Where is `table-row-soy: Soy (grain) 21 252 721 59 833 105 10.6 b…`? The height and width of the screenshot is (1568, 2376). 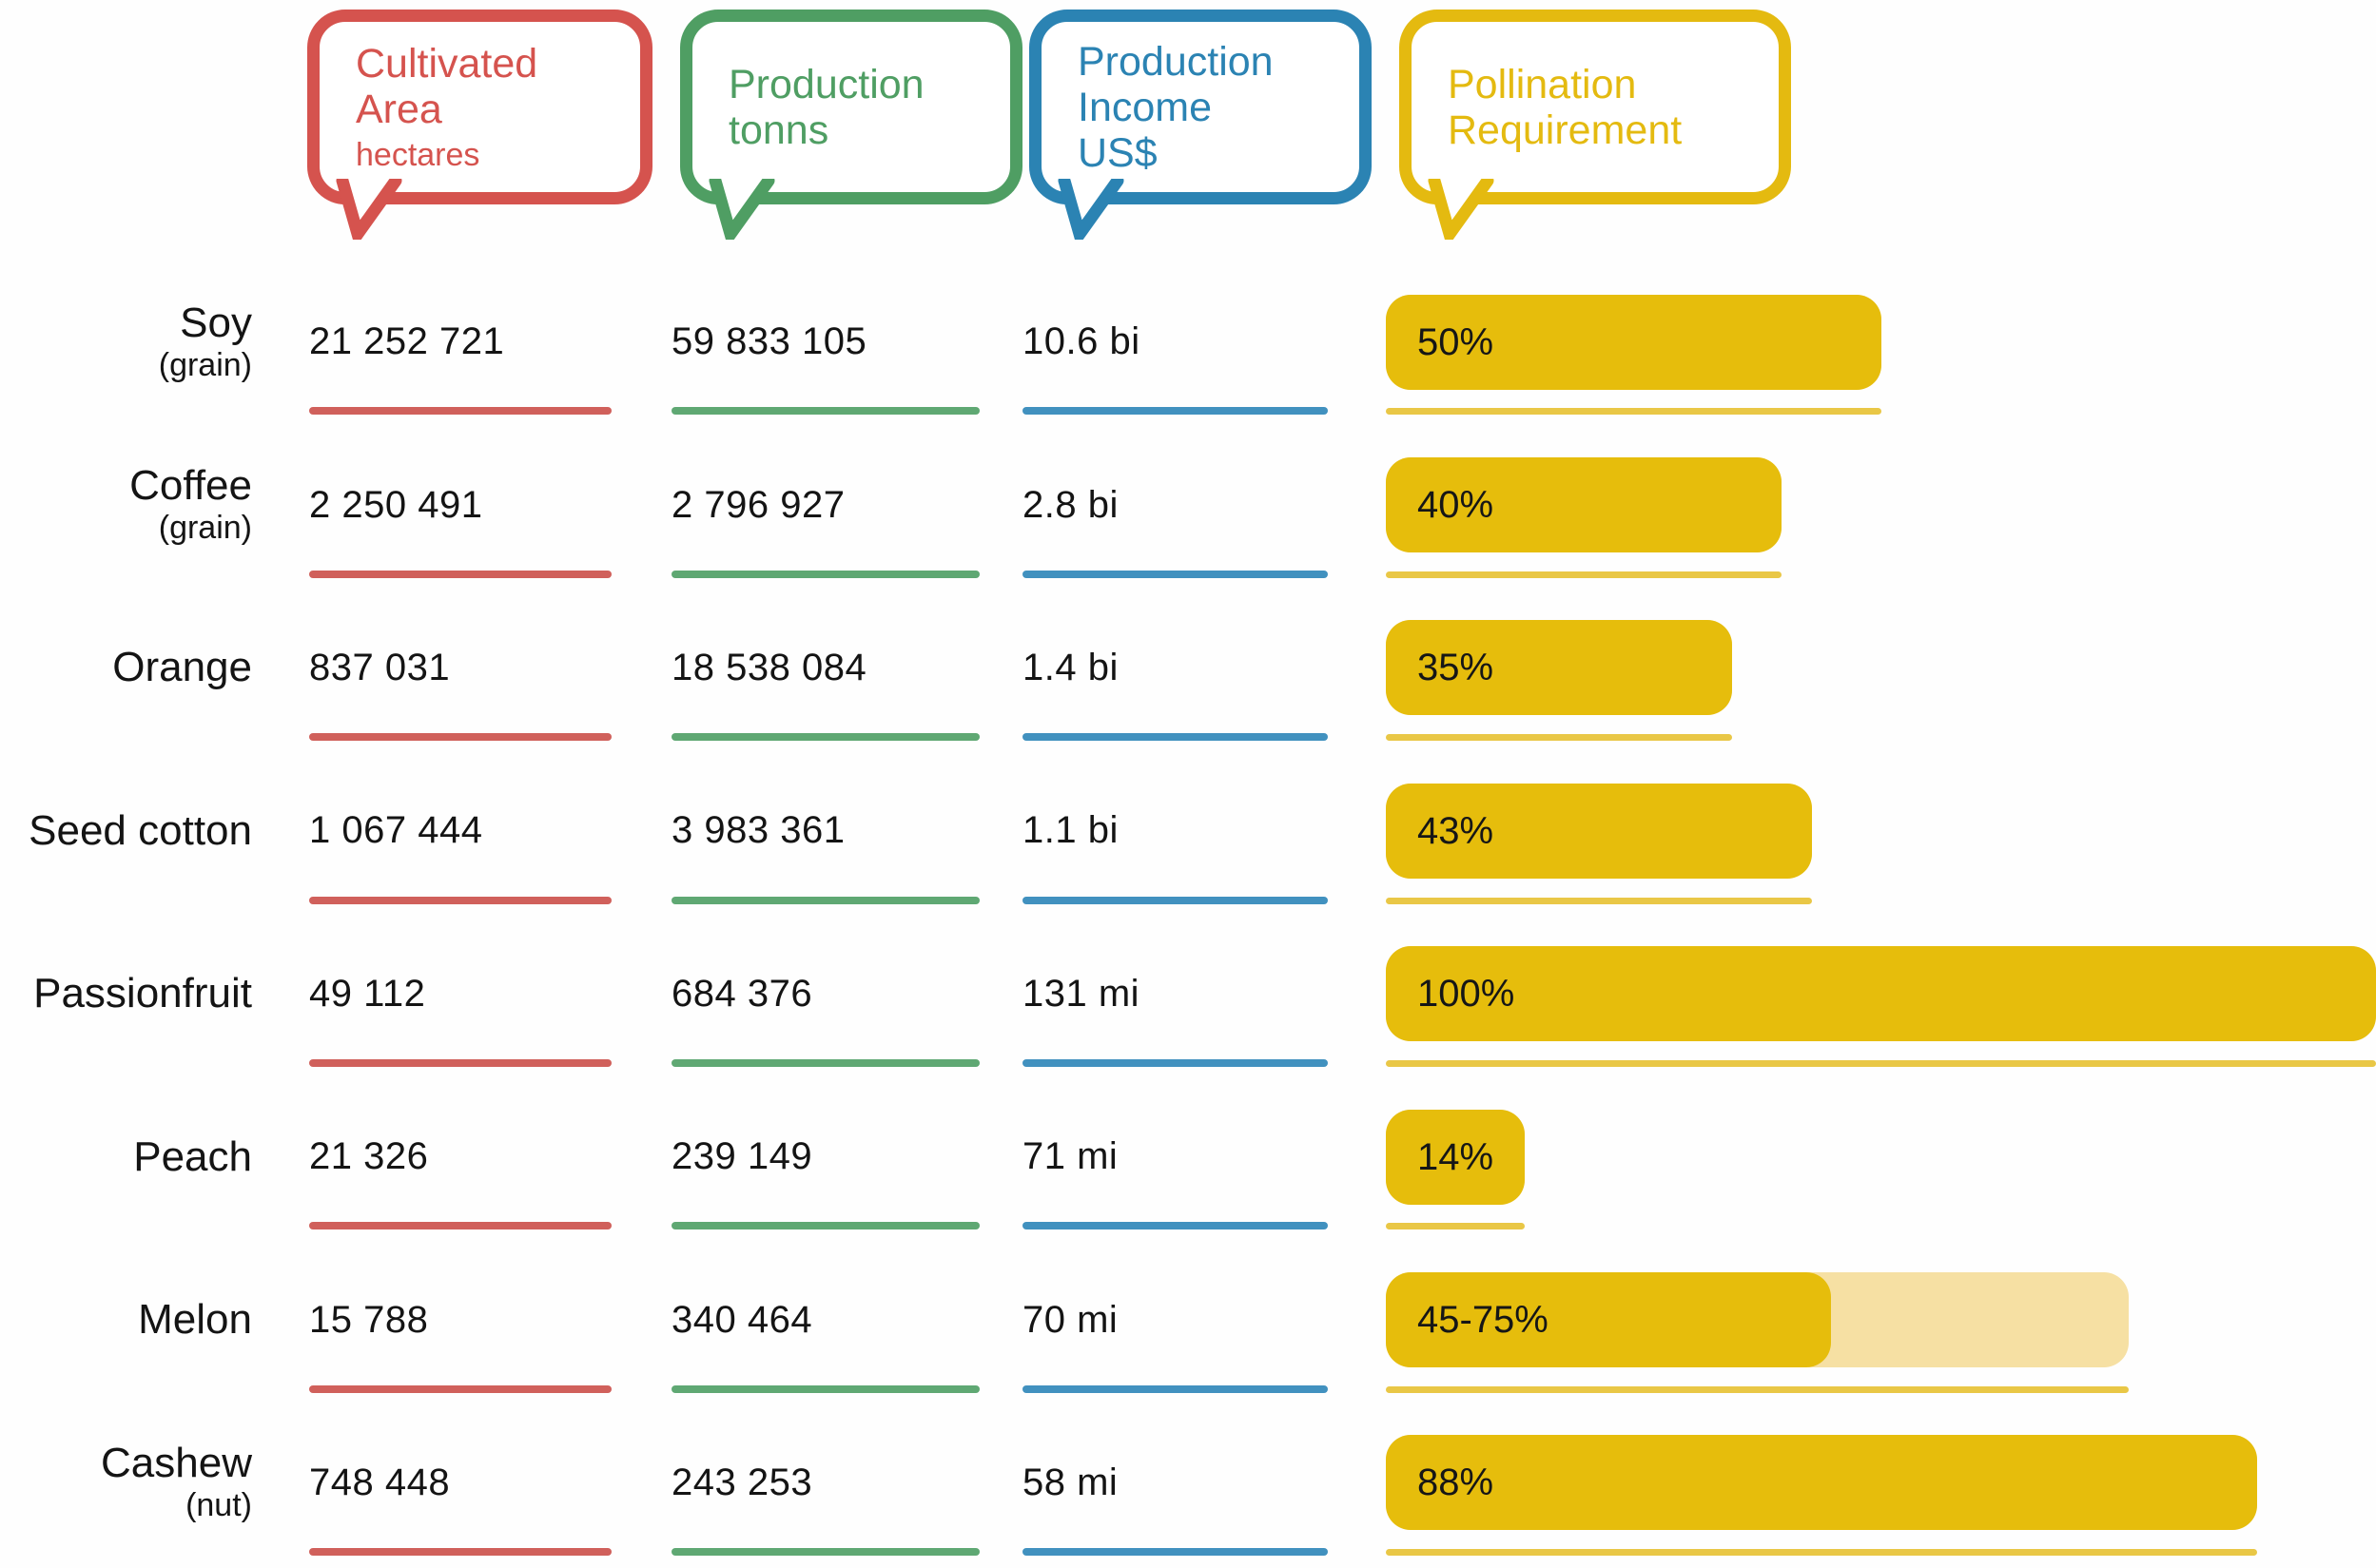 table-row-soy: Soy (grain) 21 252 721 59 833 105 10.6 b… is located at coordinates (1188, 345).